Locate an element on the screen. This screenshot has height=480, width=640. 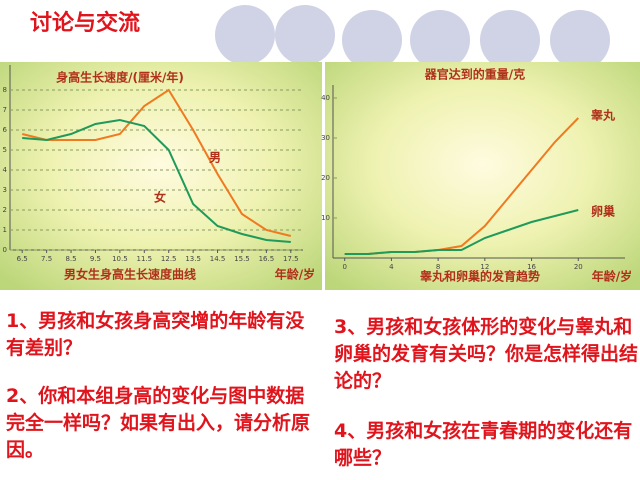
x-tick-label: 12 is located at coordinates (484, 267).